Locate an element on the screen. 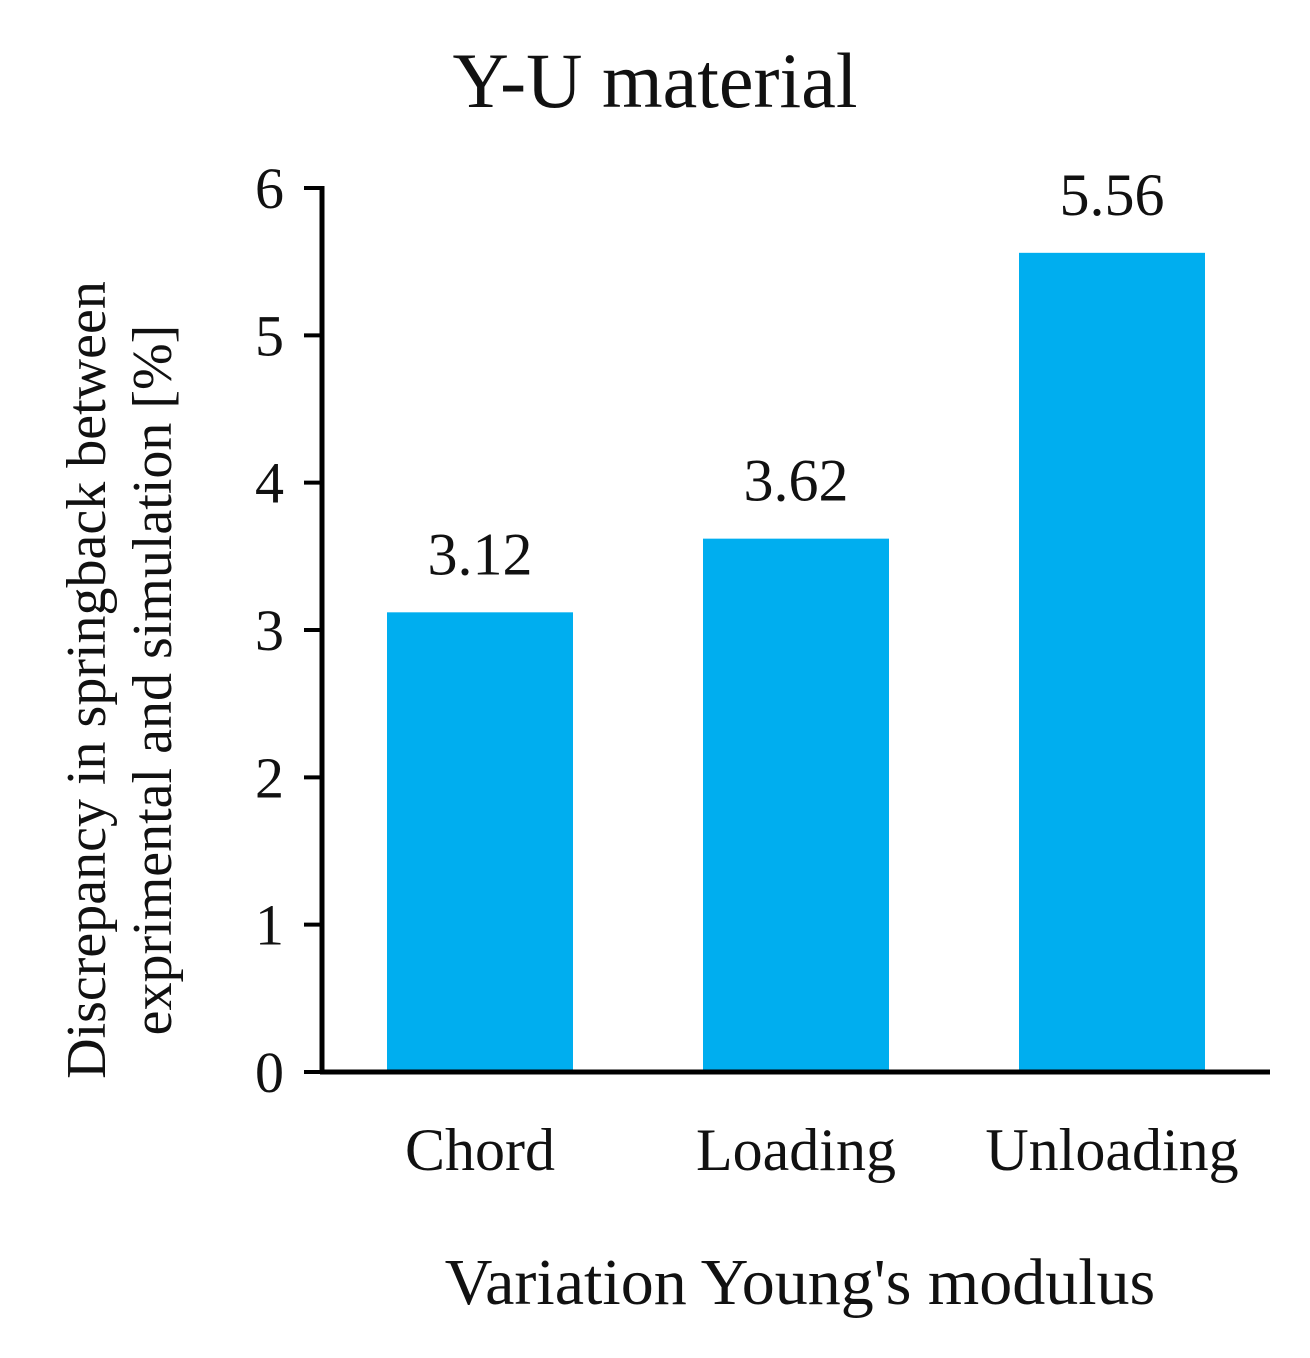 The width and height of the screenshot is (1310, 1358). bar-unloading is located at coordinates (1112, 662).